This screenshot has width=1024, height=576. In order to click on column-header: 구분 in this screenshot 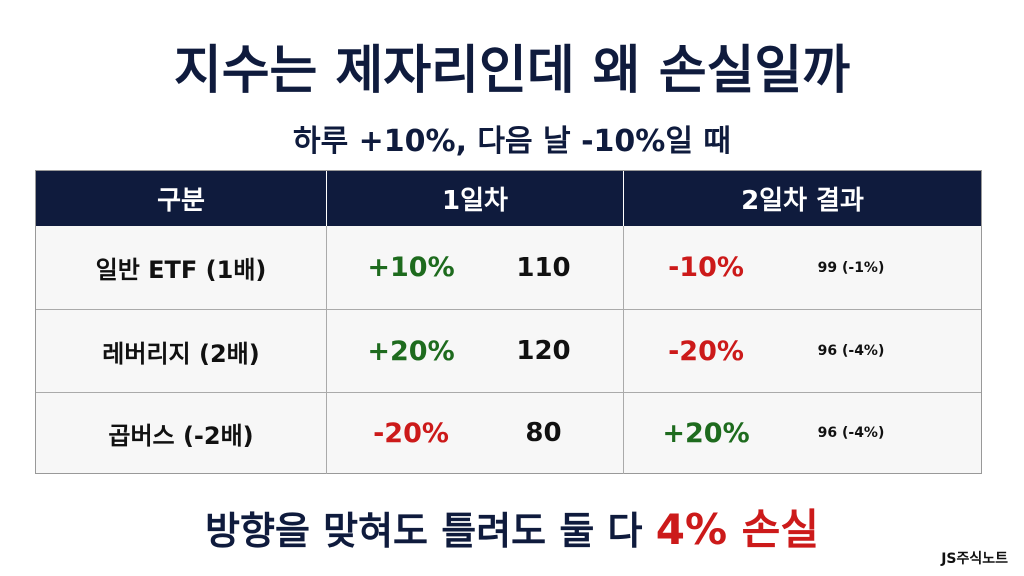, I will do `click(181, 198)`.